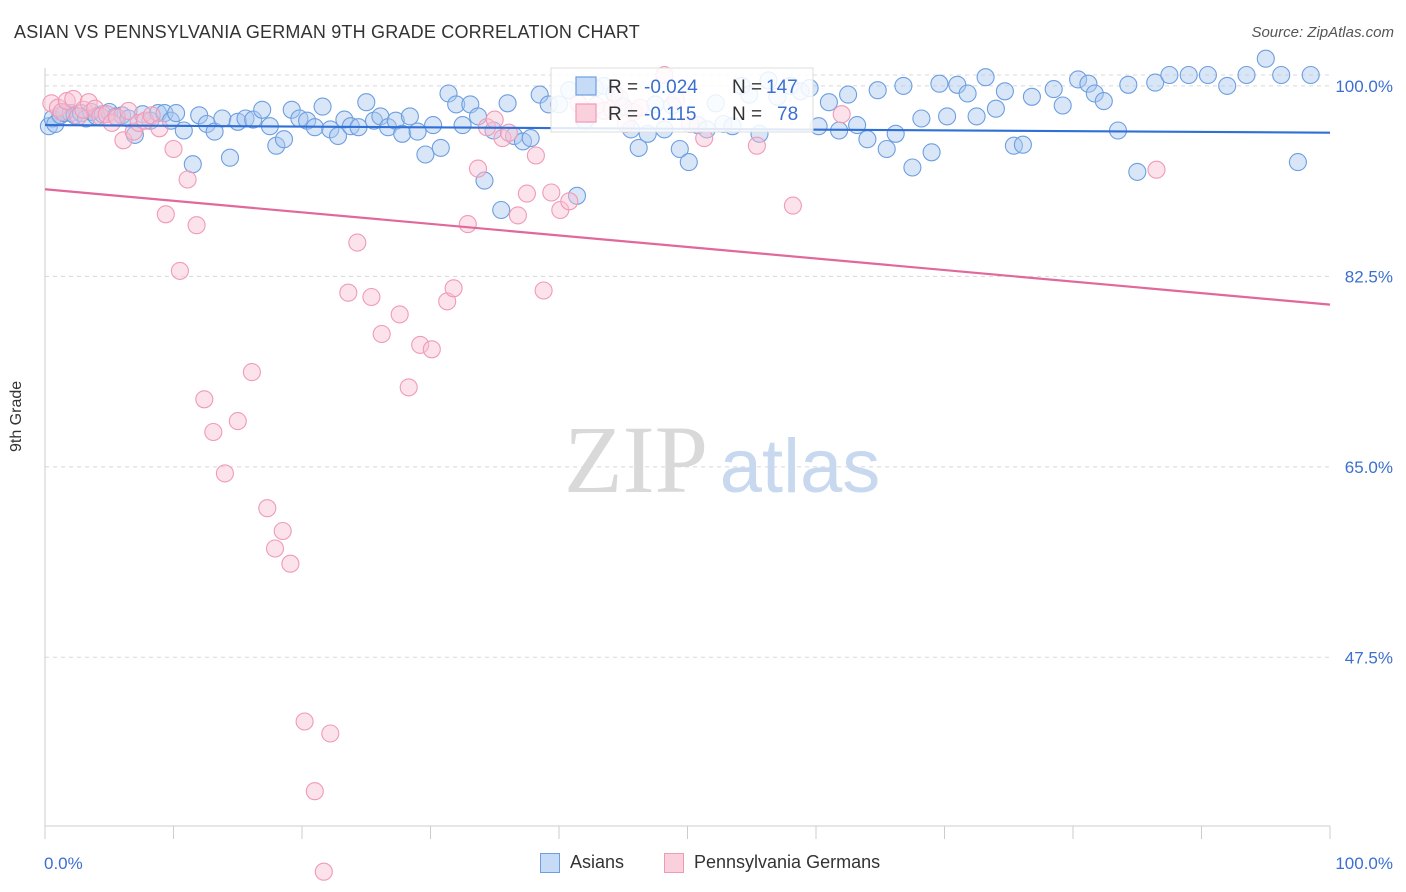  Describe the element at coordinates (586, 113) in the screenshot. I see `stats-swatch-pennsylvania-germans` at that location.